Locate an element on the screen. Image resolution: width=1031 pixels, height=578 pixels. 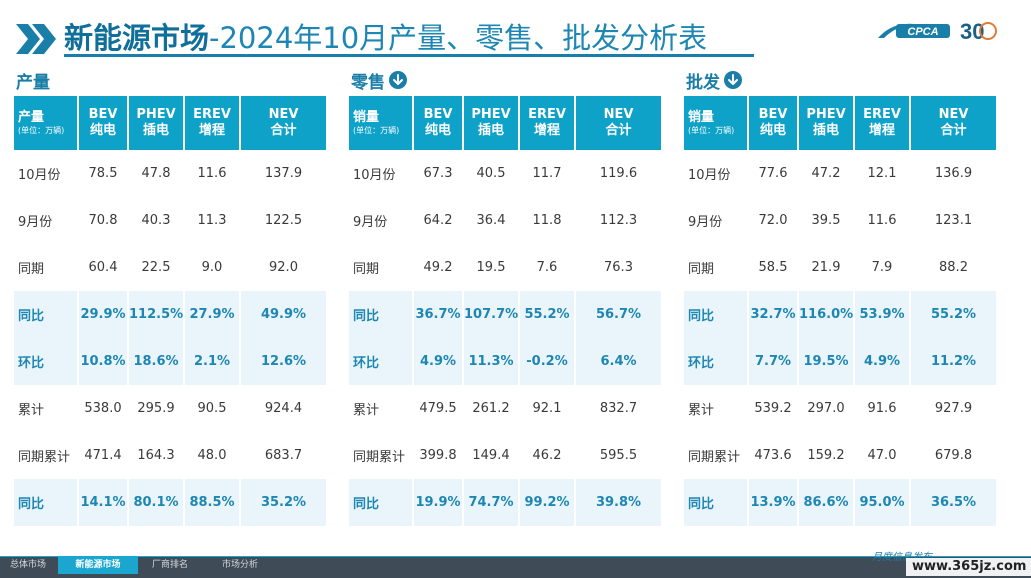
table-row: 环比 7.7% 19.5% 4.9% 11.2% is located at coordinates (840, 361).